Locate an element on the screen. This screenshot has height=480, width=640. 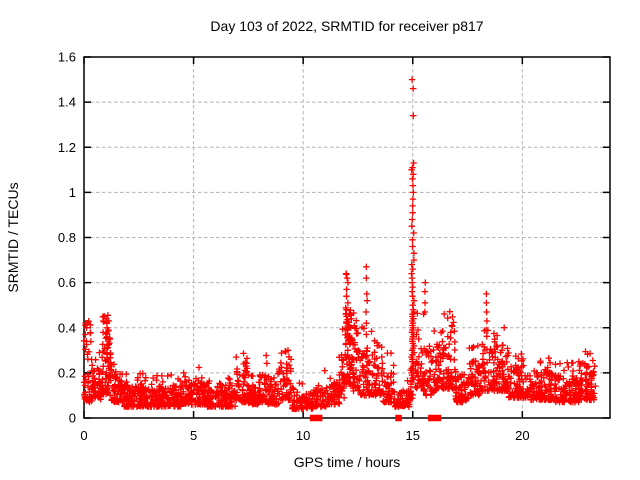
y-tick-label: 0.8 is located at coordinates (67, 237).